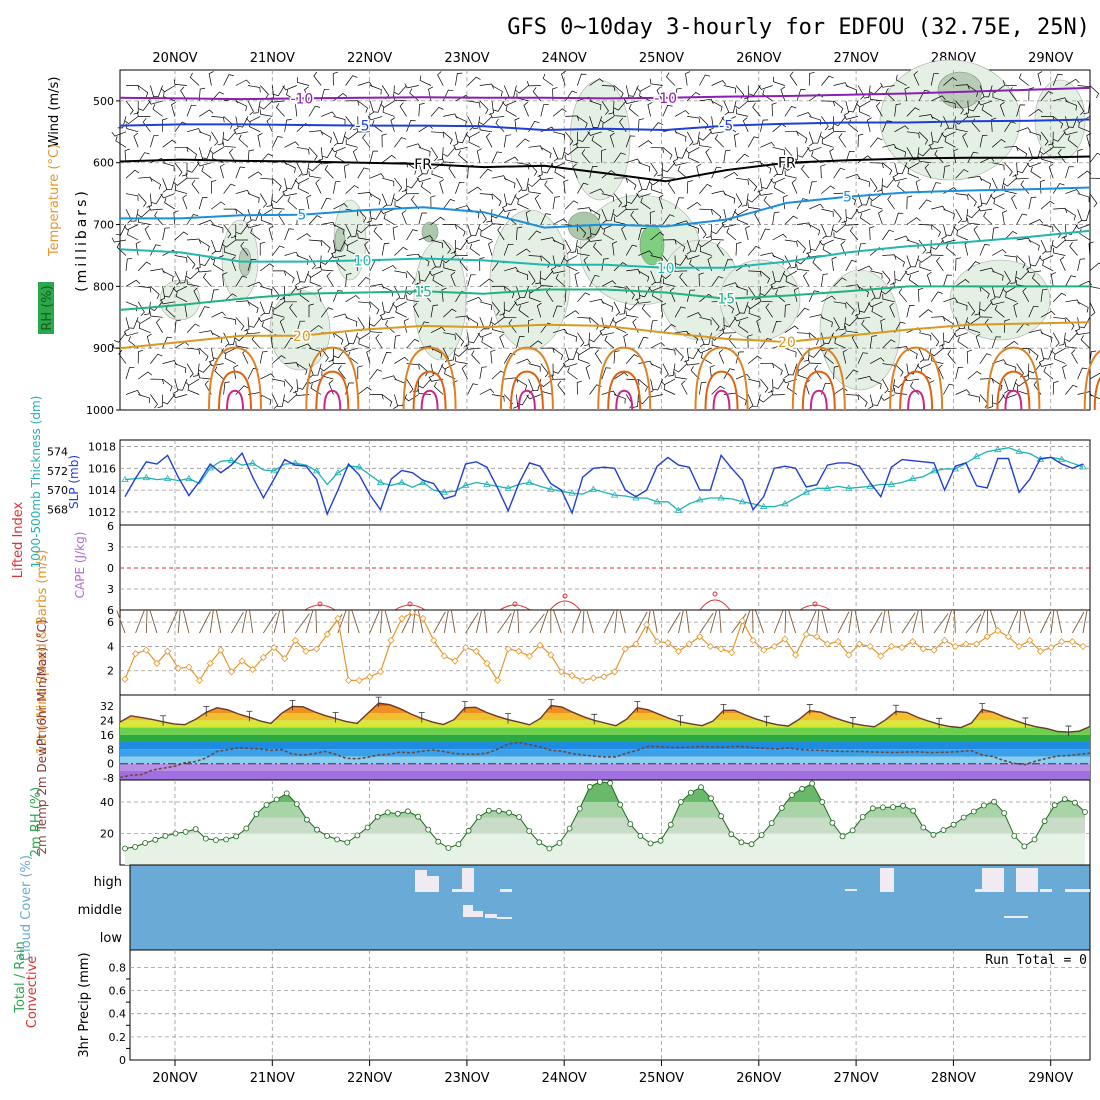 The image size is (1100, 1100). What do you see at coordinates (430, 232) in the screenshot?
I see `rh-contour` at bounding box center [430, 232].